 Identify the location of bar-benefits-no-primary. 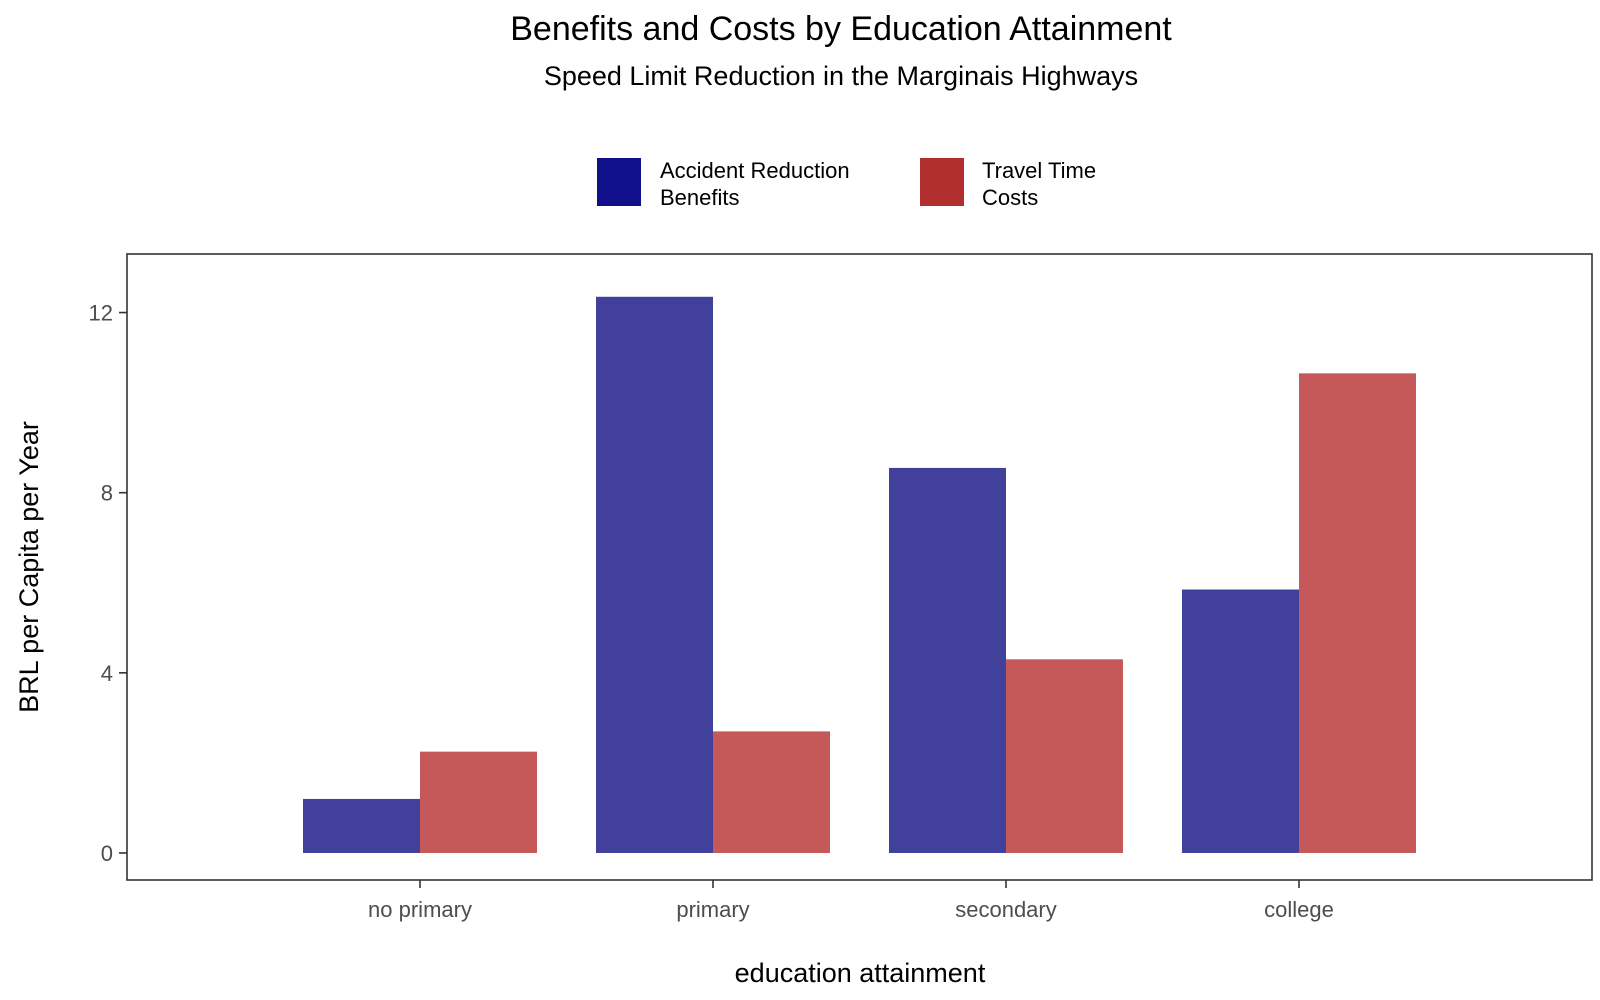
(361, 825).